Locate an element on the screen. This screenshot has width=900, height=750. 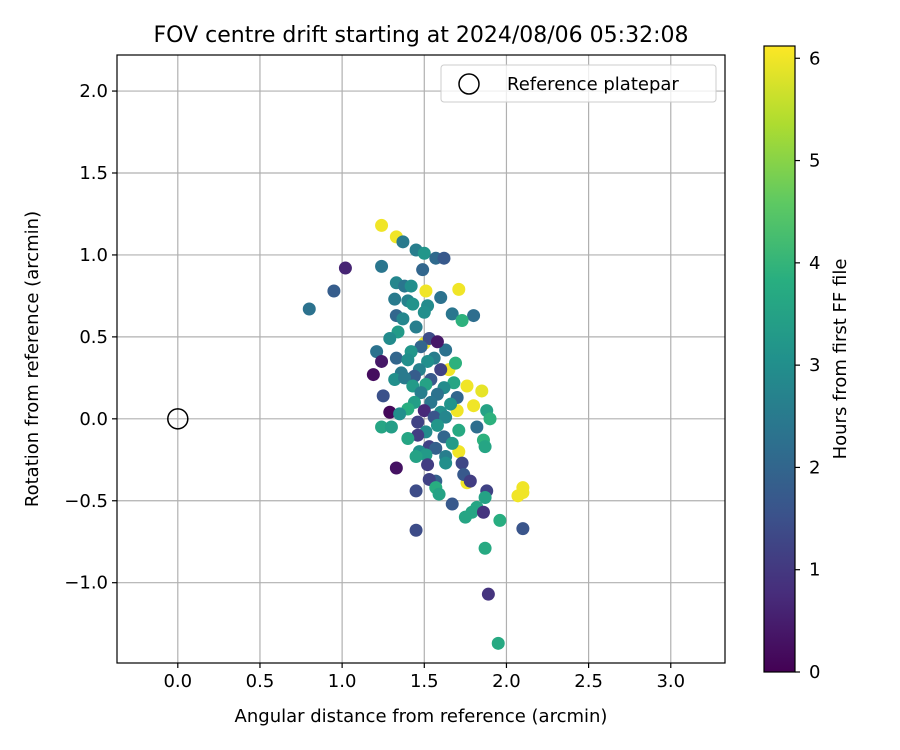
legend-label: Reference platepar is located at coordinates (593, 84).